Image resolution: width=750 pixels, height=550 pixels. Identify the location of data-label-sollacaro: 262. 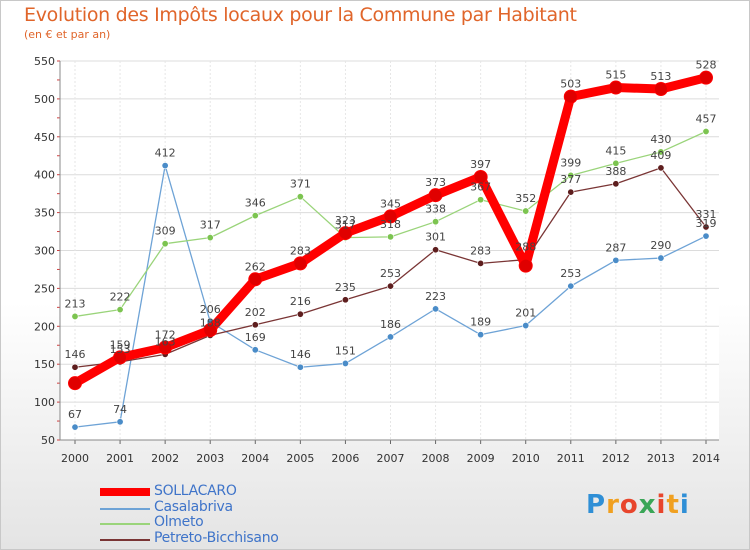
(255, 266).